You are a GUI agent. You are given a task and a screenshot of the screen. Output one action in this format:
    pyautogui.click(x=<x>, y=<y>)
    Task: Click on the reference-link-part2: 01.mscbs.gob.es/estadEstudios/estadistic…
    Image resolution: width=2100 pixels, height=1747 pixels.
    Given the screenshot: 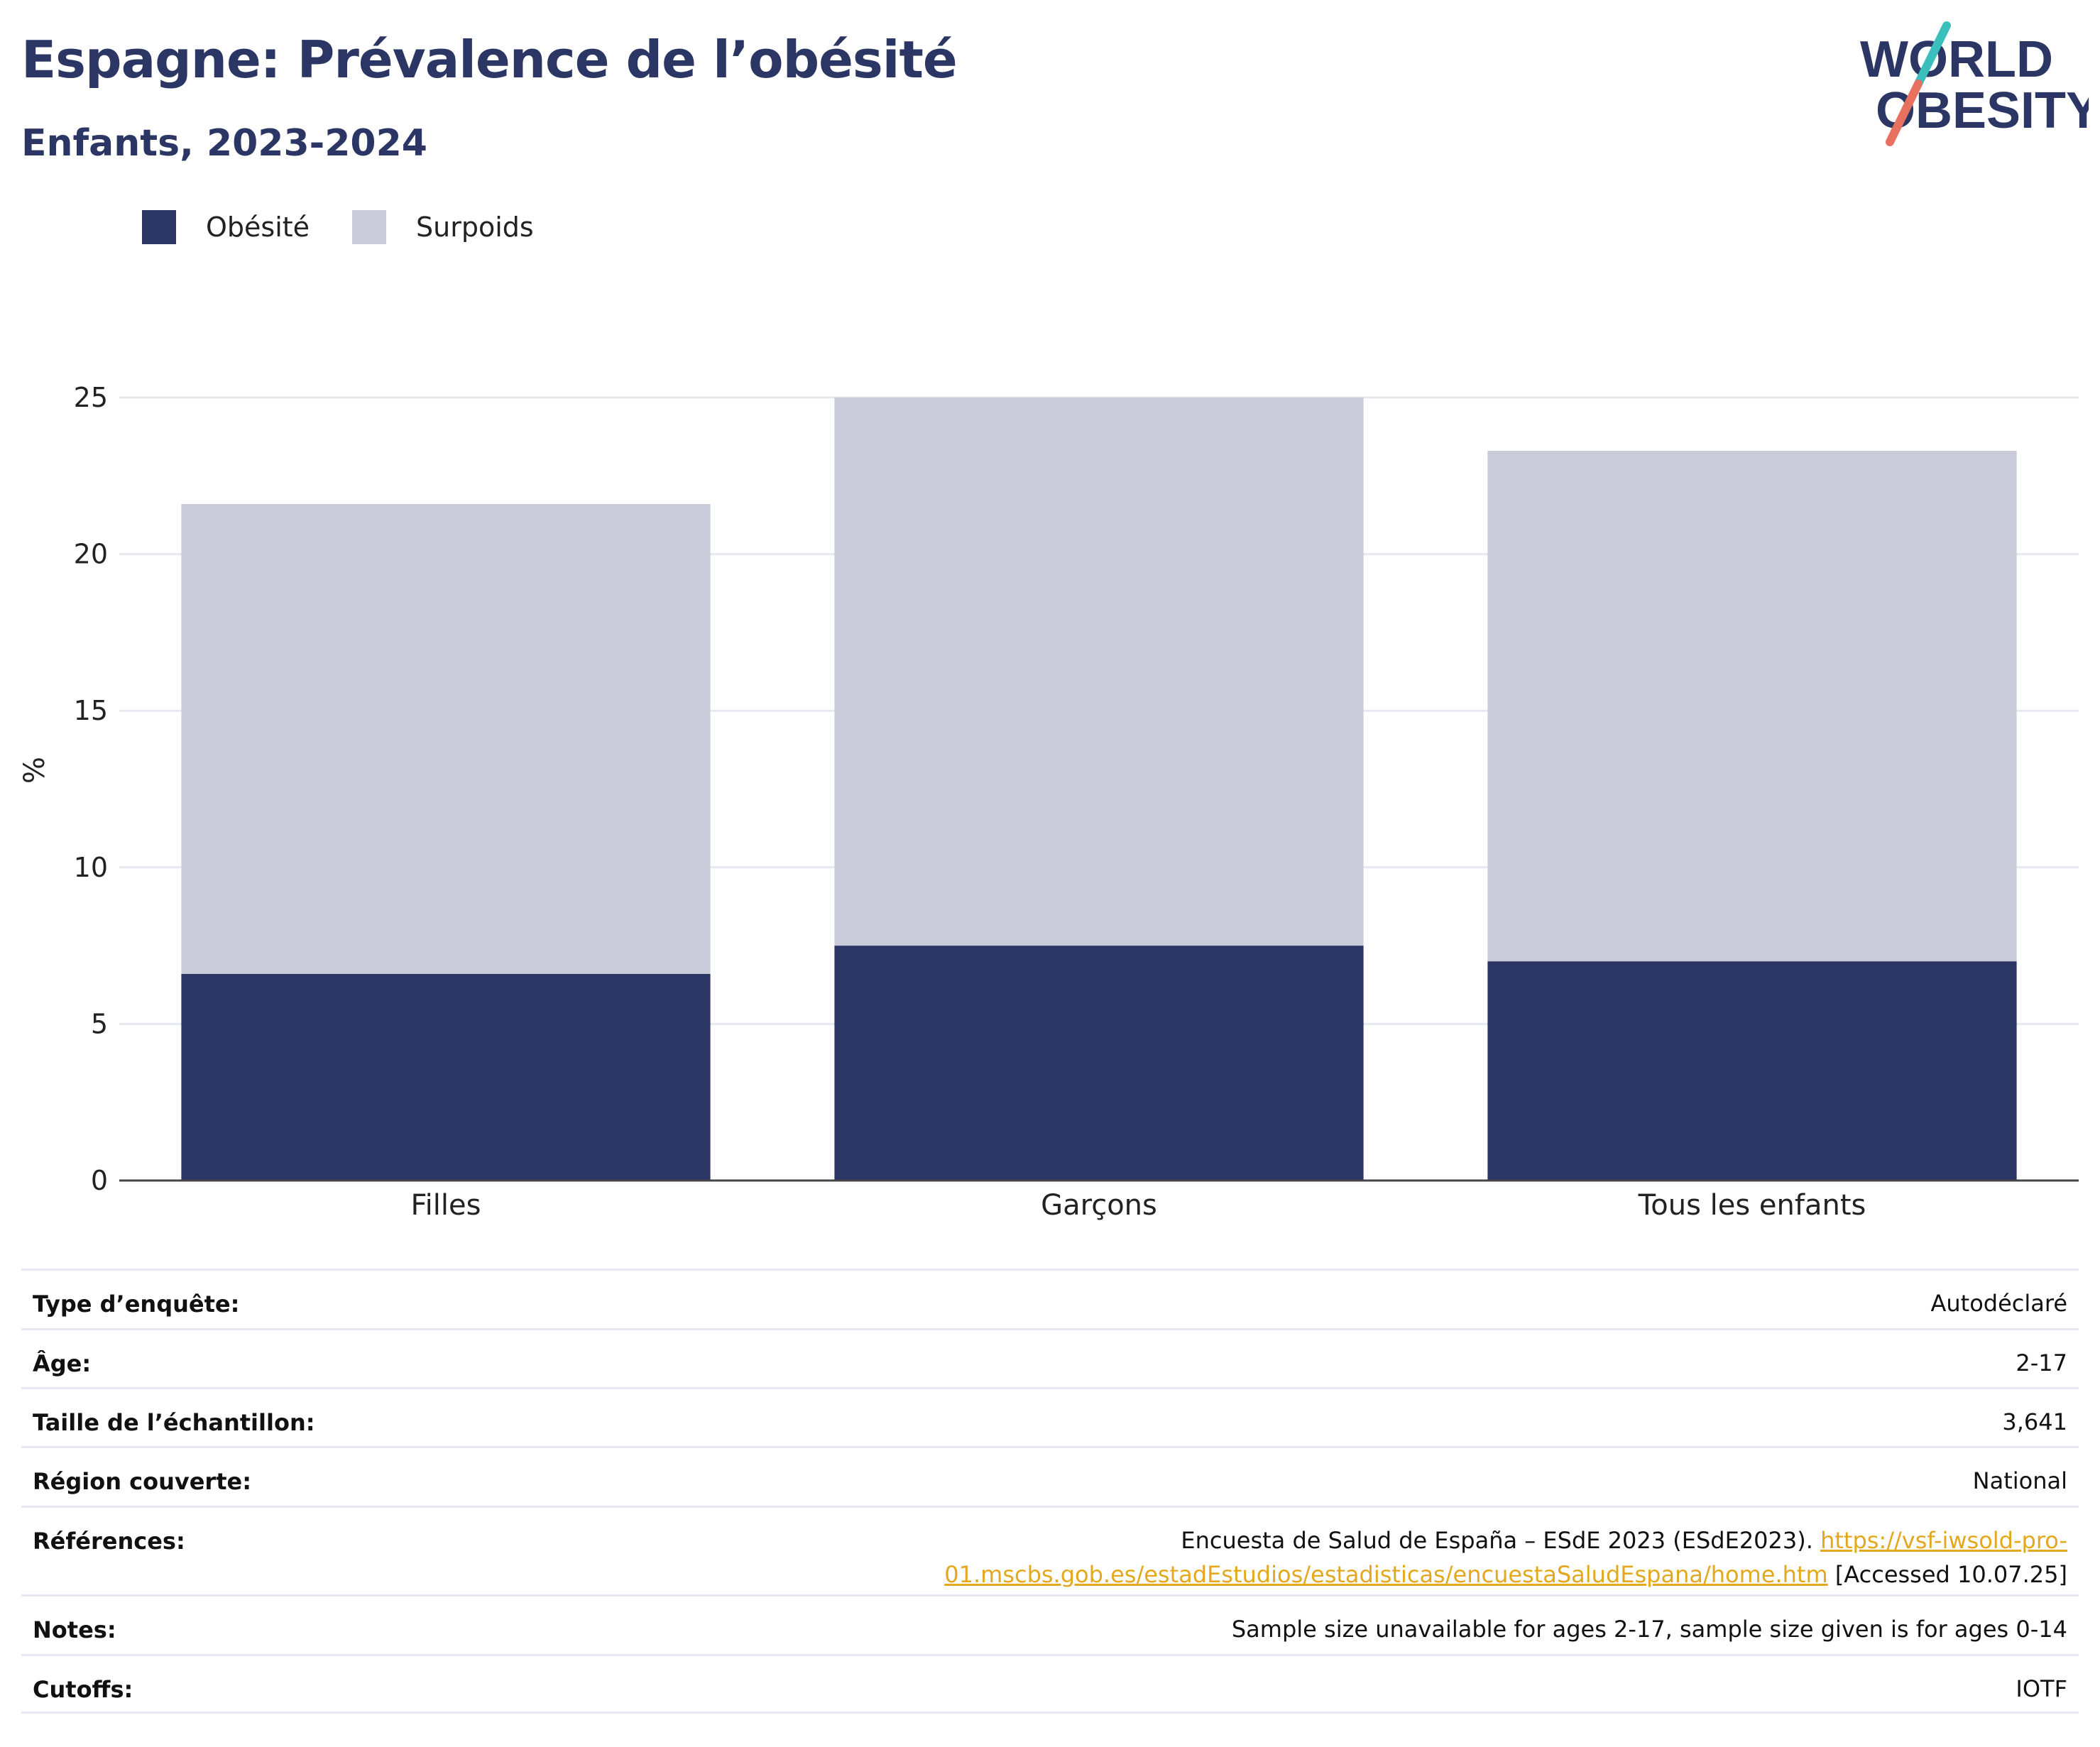 What is the action you would take?
    pyautogui.click(x=1386, y=1574)
    